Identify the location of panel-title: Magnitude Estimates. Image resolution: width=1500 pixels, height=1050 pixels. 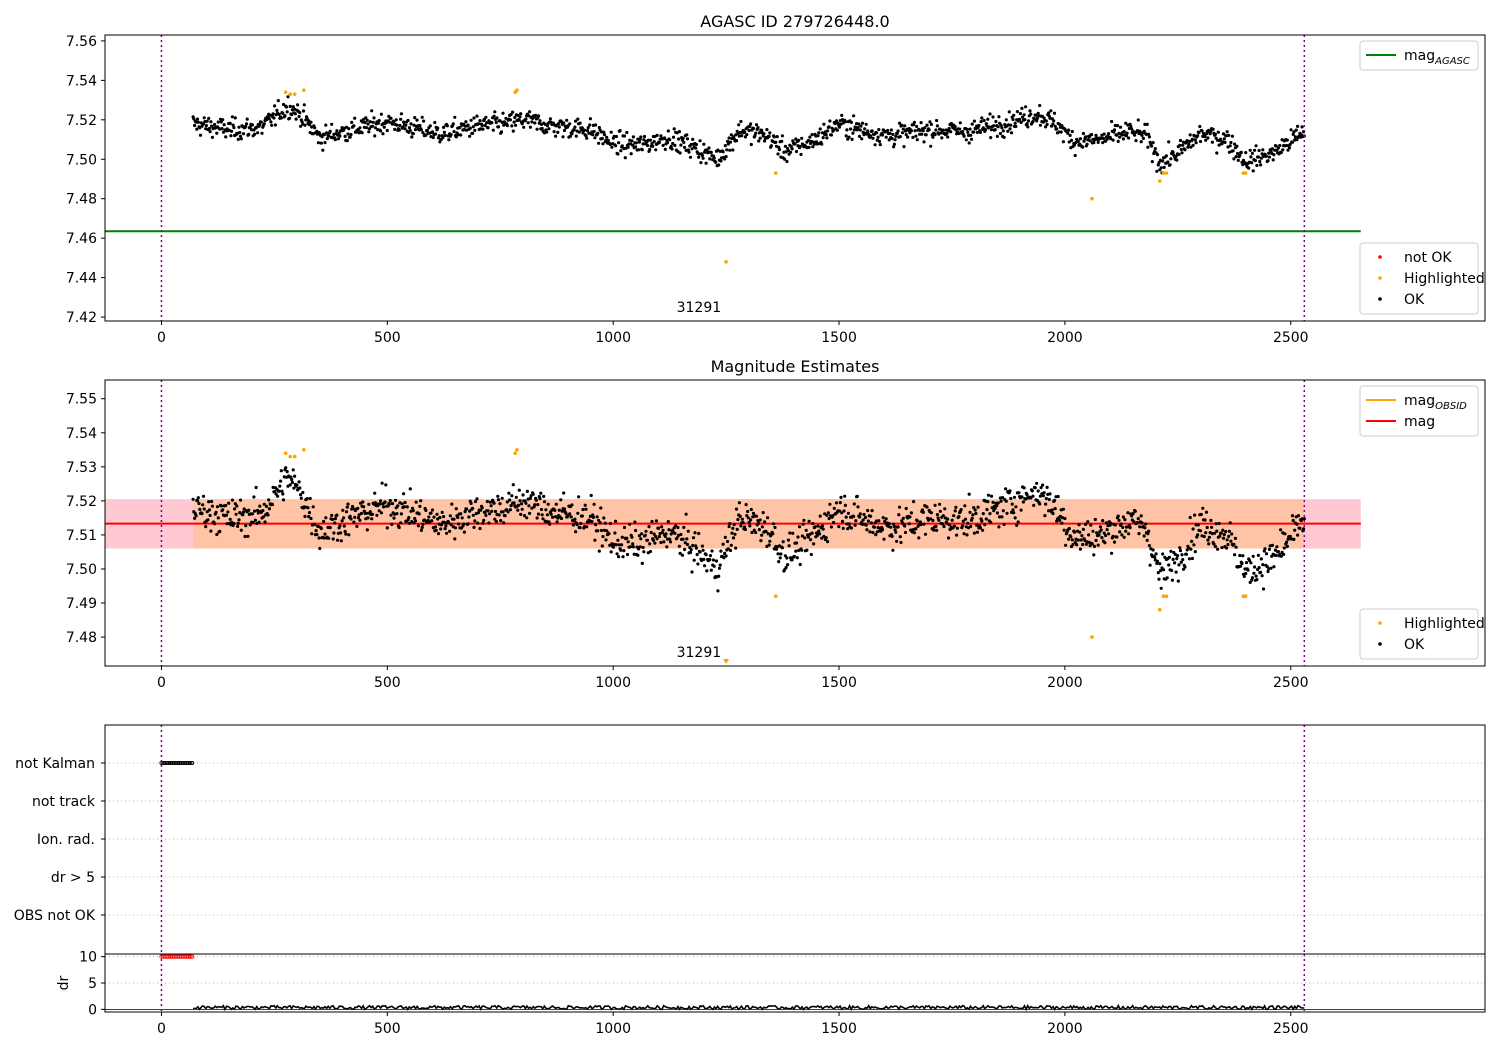
(795, 366).